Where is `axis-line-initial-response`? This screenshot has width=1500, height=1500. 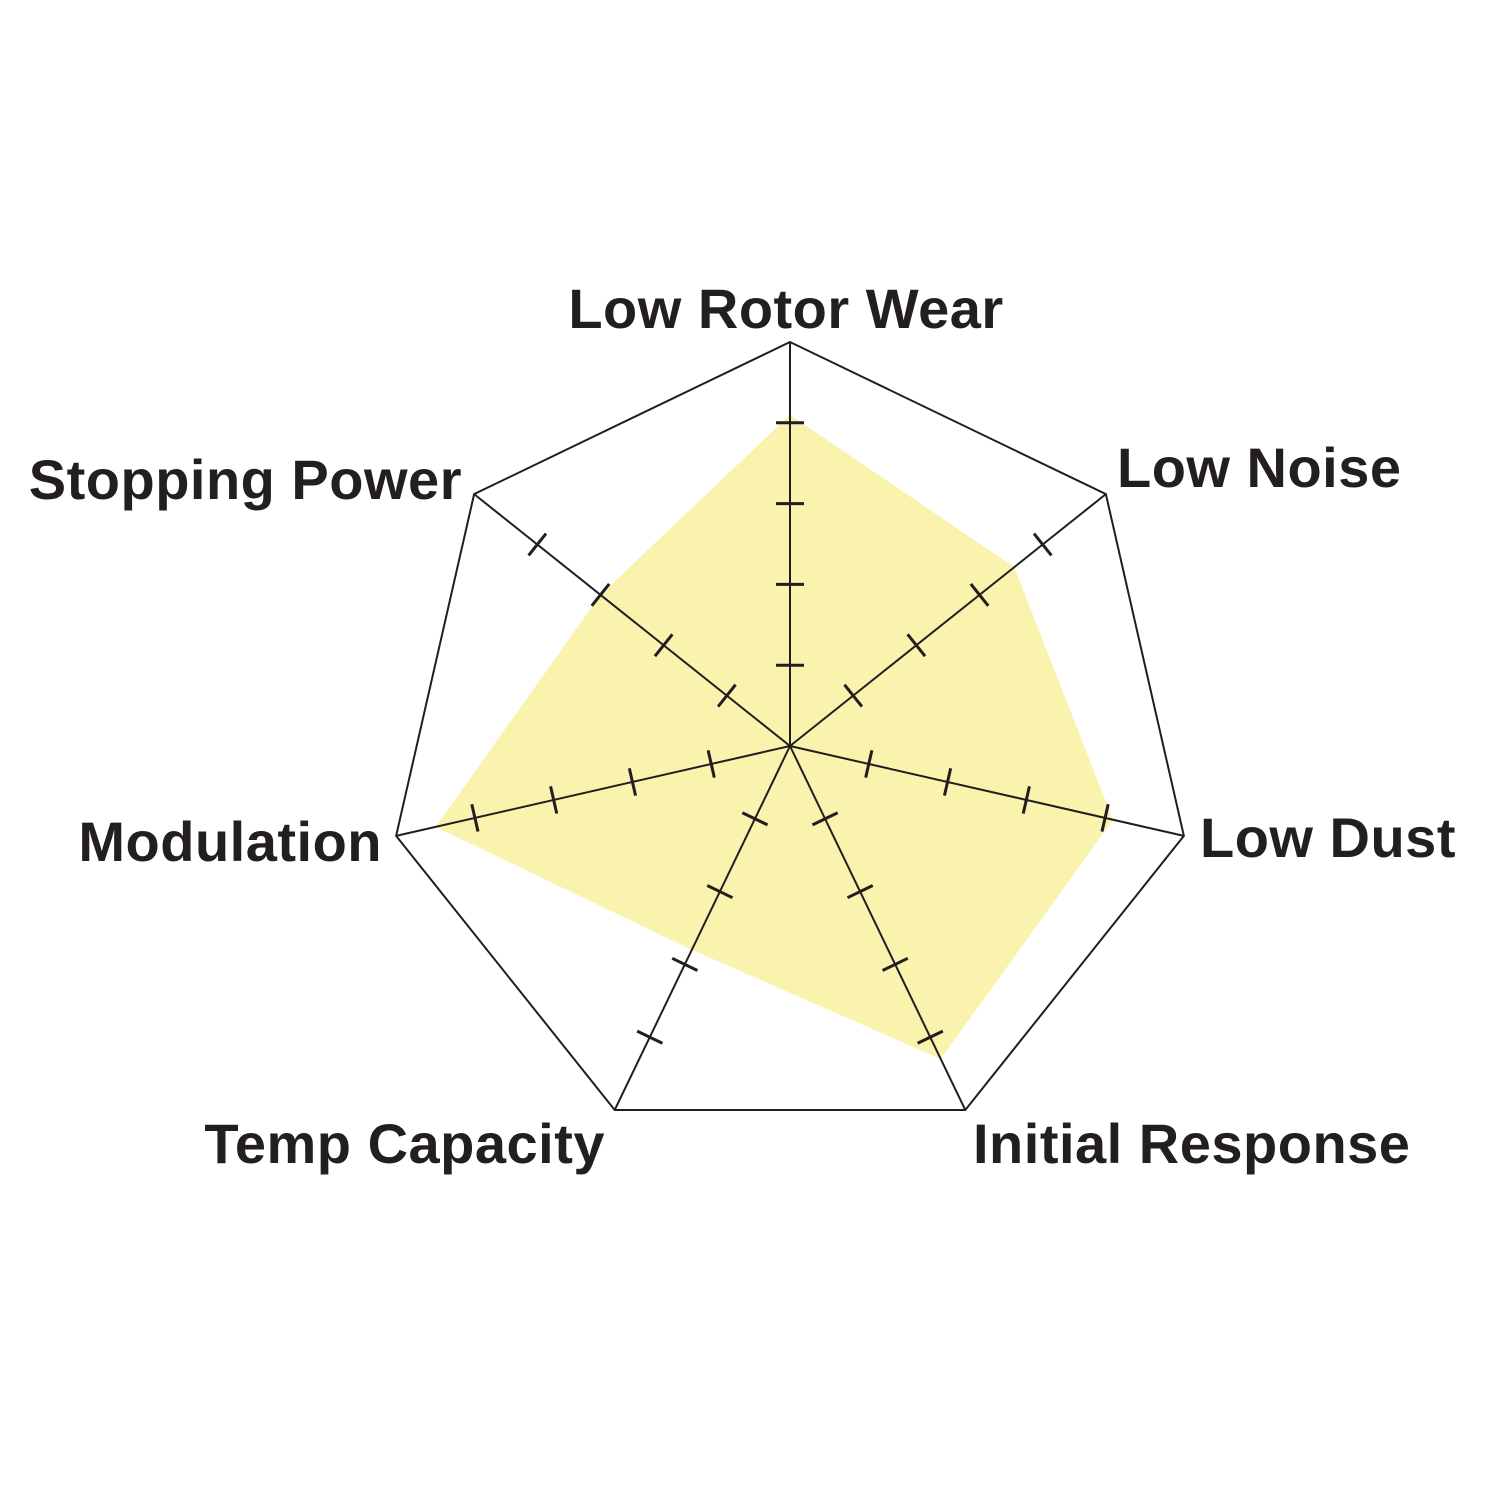
axis-line-initial-response is located at coordinates (878, 928).